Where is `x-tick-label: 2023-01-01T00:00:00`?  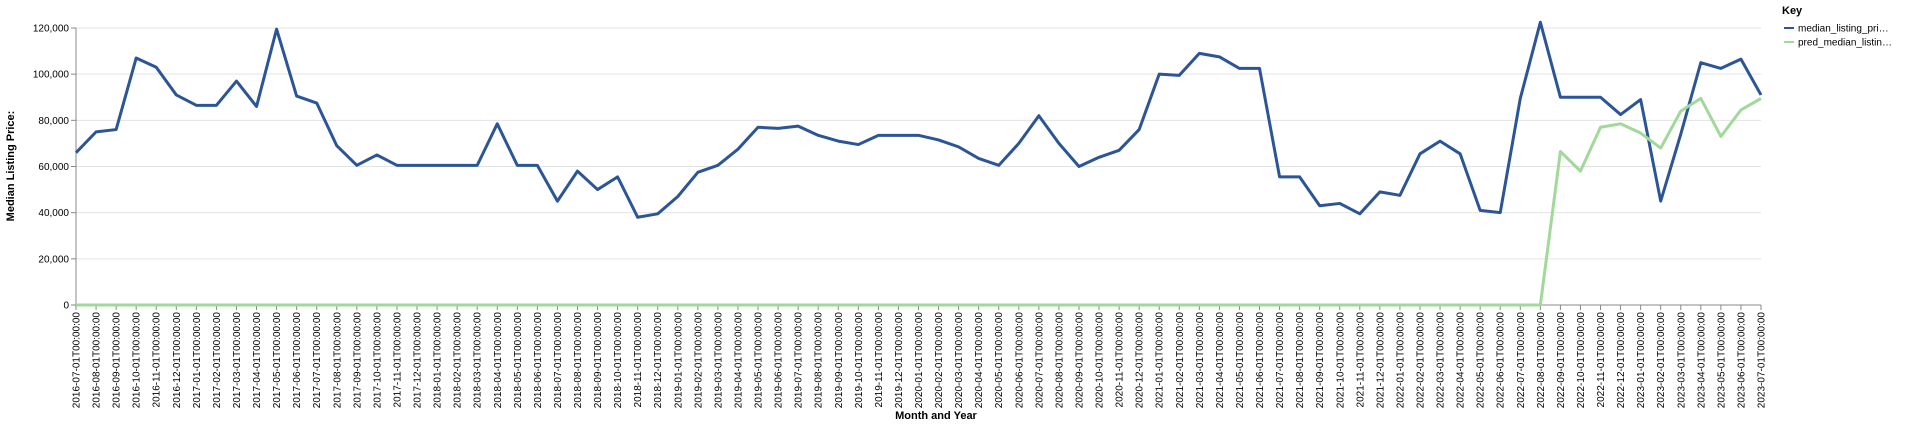 x-tick-label: 2023-01-01T00:00:00 is located at coordinates (1641, 360).